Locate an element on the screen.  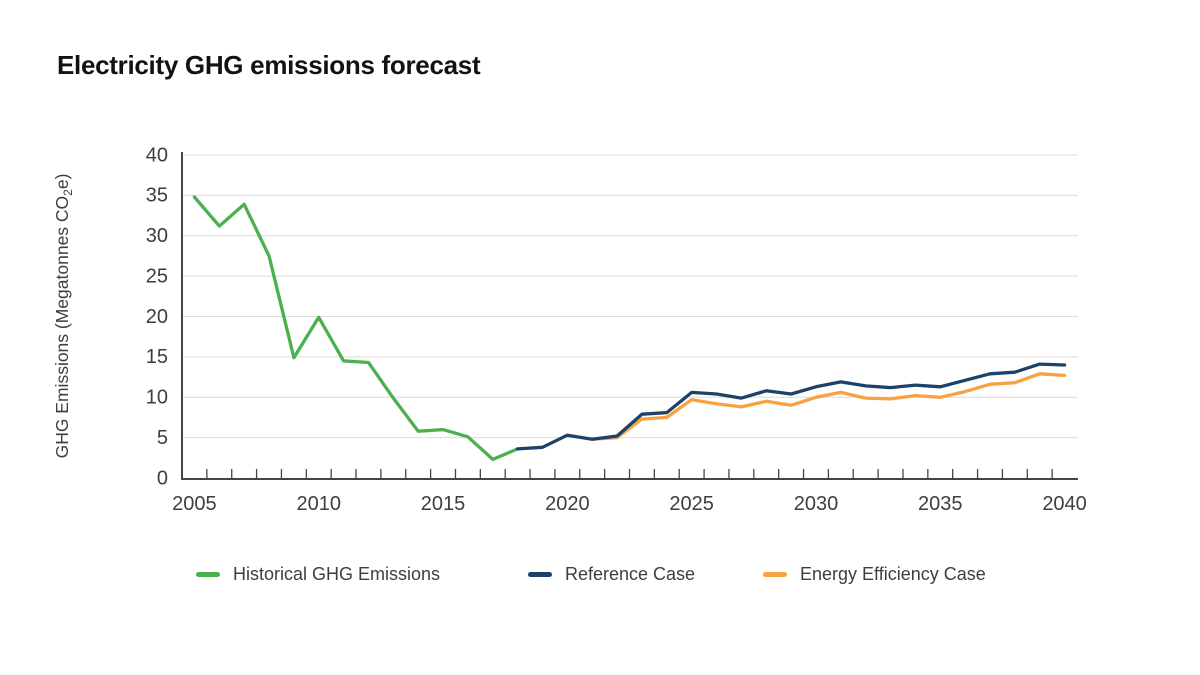
x-tick-label: 2020 is located at coordinates (567, 504).